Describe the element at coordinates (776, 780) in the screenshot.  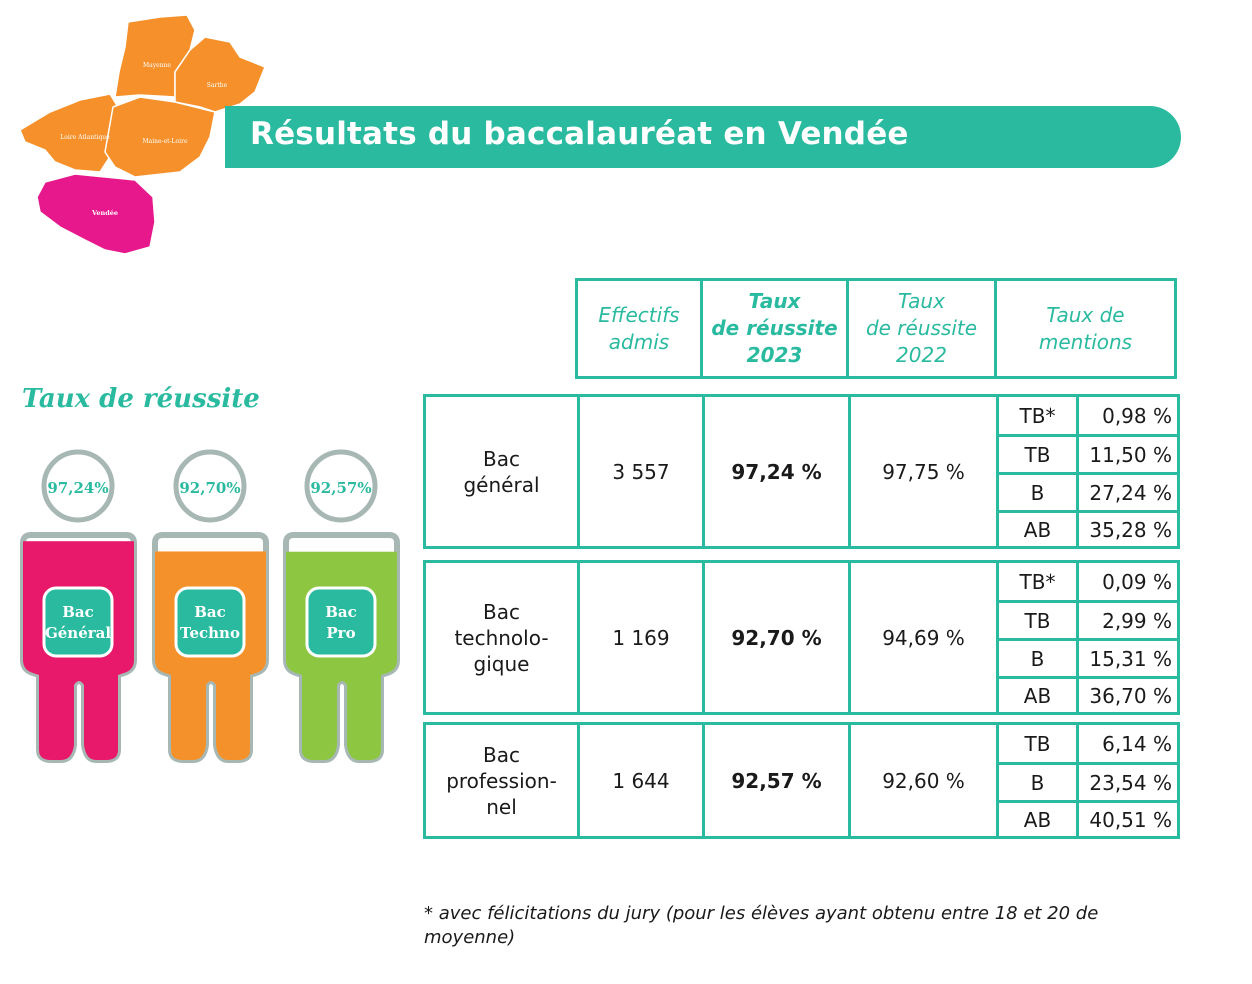
I see `row-taux-2023: 92,57 %` at that location.